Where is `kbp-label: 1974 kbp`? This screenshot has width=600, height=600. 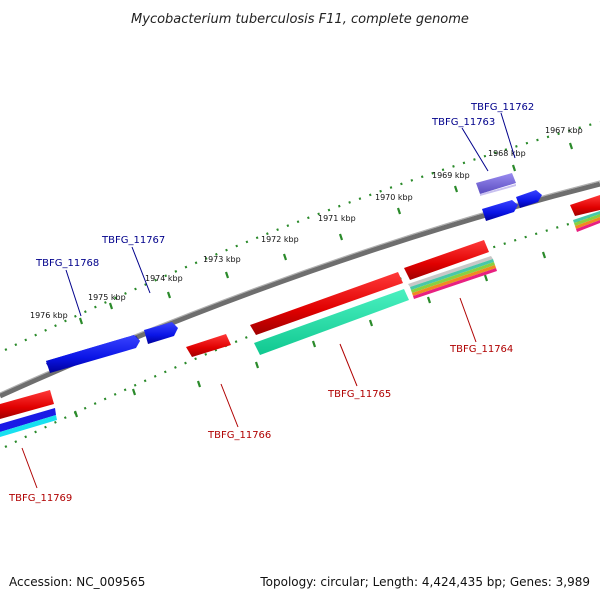
kbp-label: 1974 kbp is located at coordinates (164, 278).